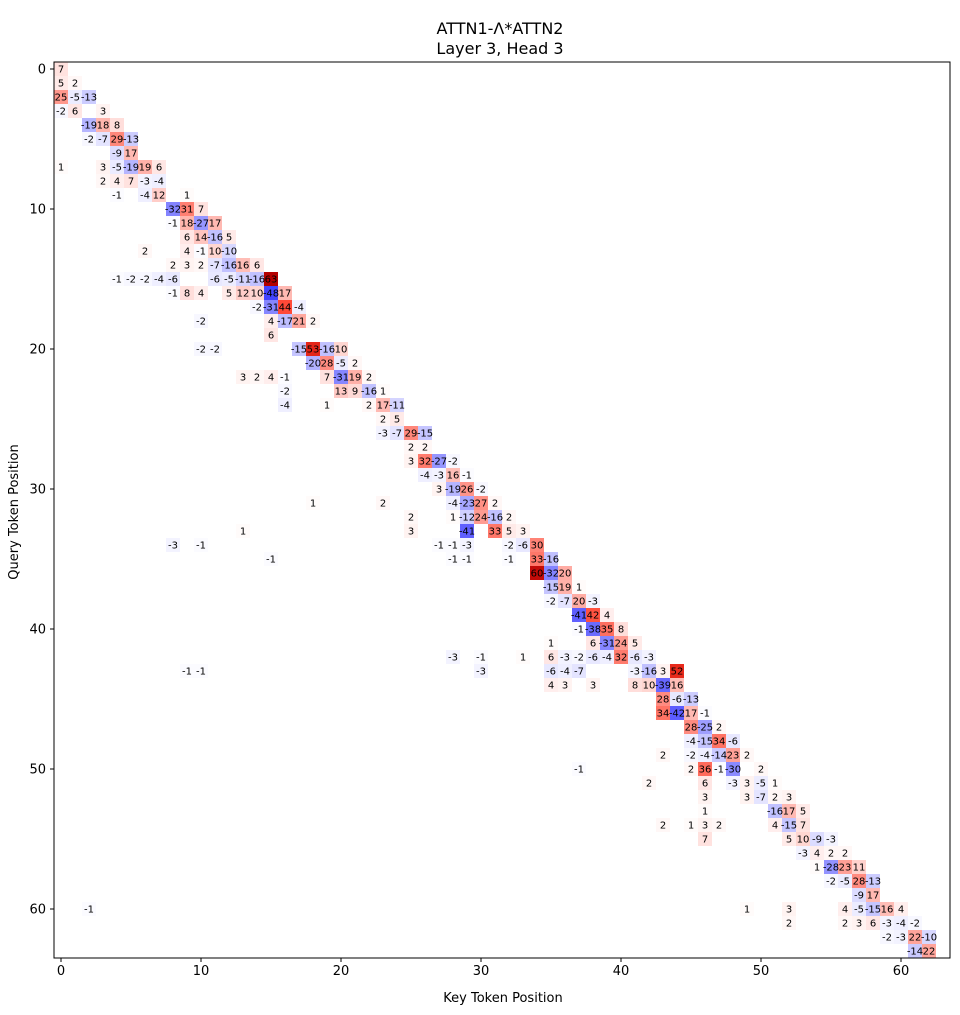 This screenshot has height=1015, width=960. Describe the element at coordinates (873, 882) in the screenshot. I see `cell-value-label: -13` at that location.